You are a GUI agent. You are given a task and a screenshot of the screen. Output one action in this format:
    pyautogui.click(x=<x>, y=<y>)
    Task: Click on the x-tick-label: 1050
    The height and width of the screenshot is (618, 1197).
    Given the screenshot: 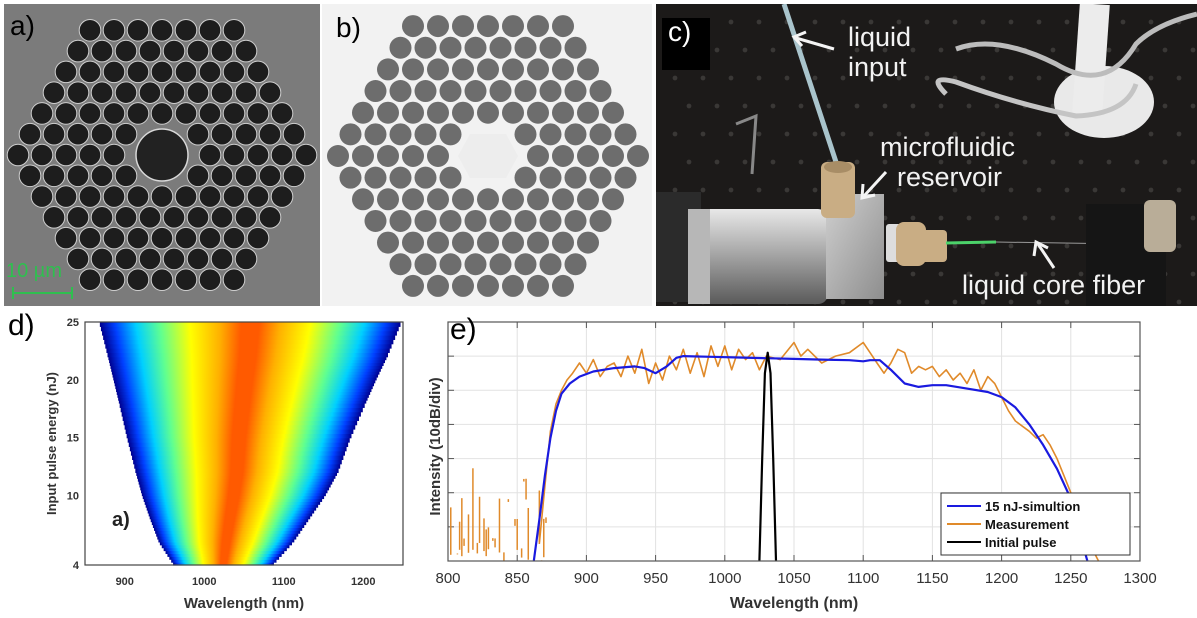 What is the action you would take?
    pyautogui.click(x=793, y=578)
    